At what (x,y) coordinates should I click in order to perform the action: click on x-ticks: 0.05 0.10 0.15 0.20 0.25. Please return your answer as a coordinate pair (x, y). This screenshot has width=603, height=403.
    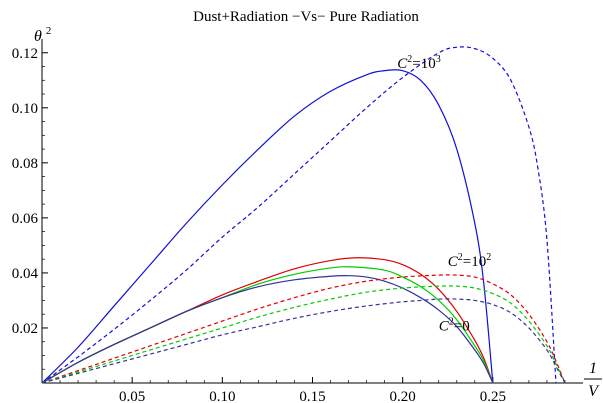
    Looking at the image, I should click on (312, 390).